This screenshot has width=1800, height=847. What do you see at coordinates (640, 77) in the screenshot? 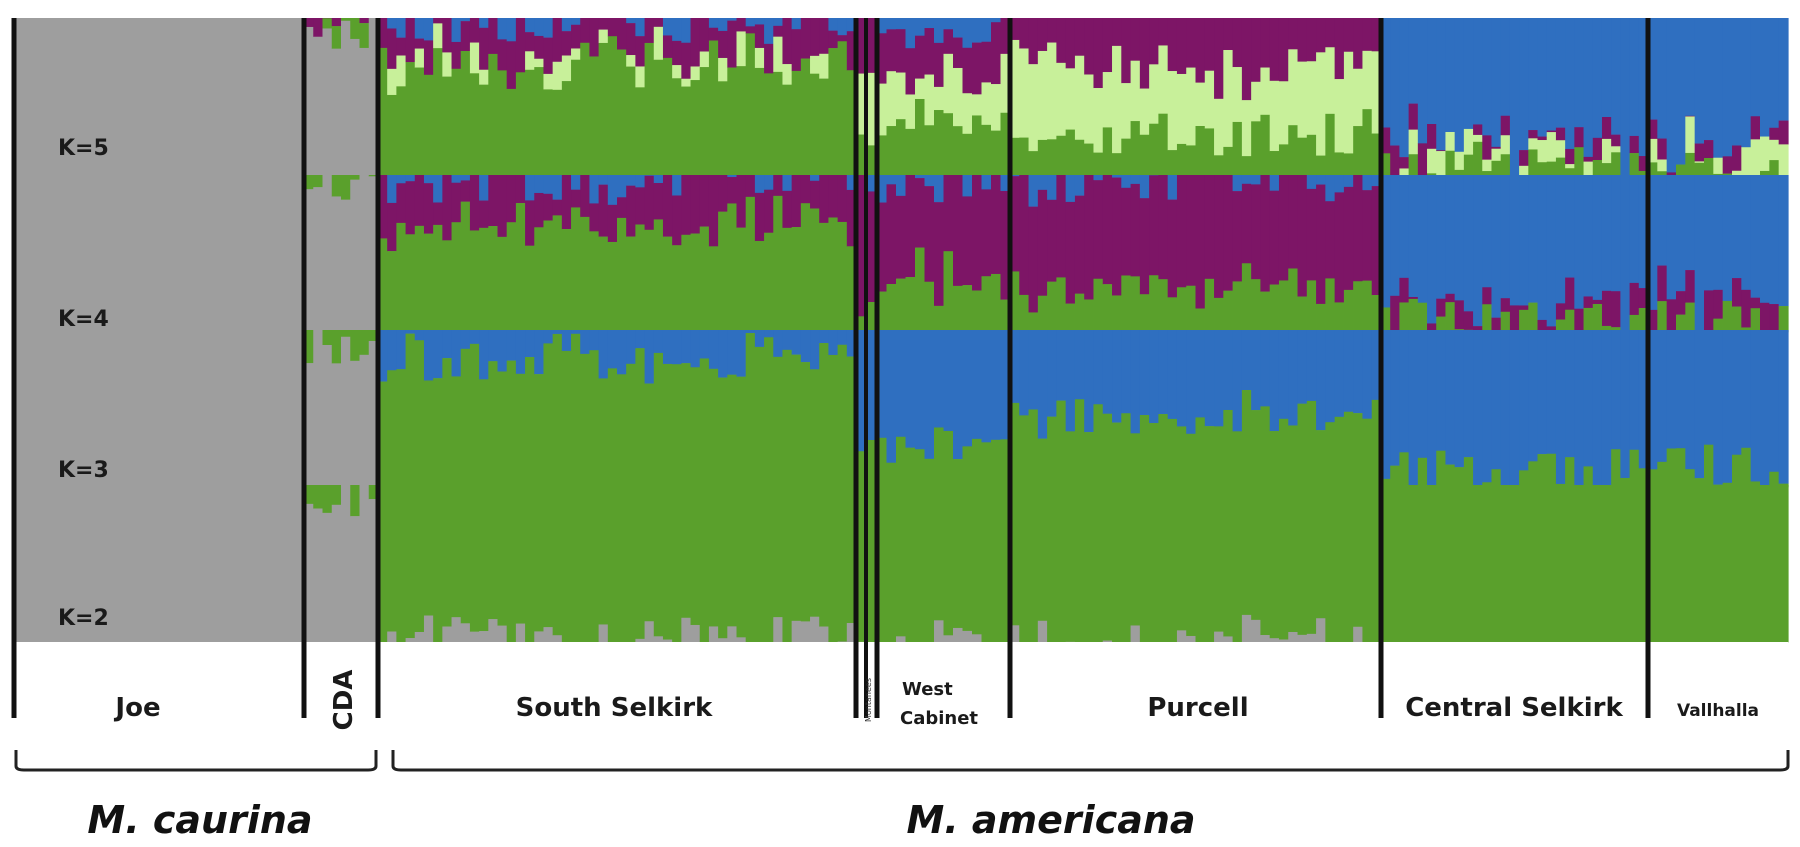
I see `admixture-bar-k5-south-selkirk-29-lightgreen` at bounding box center [640, 77].